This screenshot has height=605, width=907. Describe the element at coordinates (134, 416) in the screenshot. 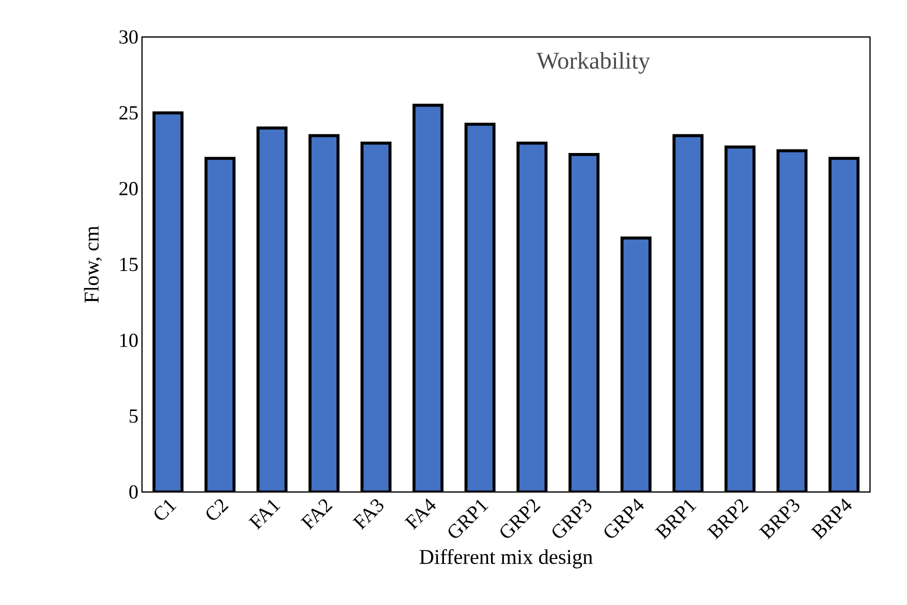

I see `y-tick-label: 5` at that location.